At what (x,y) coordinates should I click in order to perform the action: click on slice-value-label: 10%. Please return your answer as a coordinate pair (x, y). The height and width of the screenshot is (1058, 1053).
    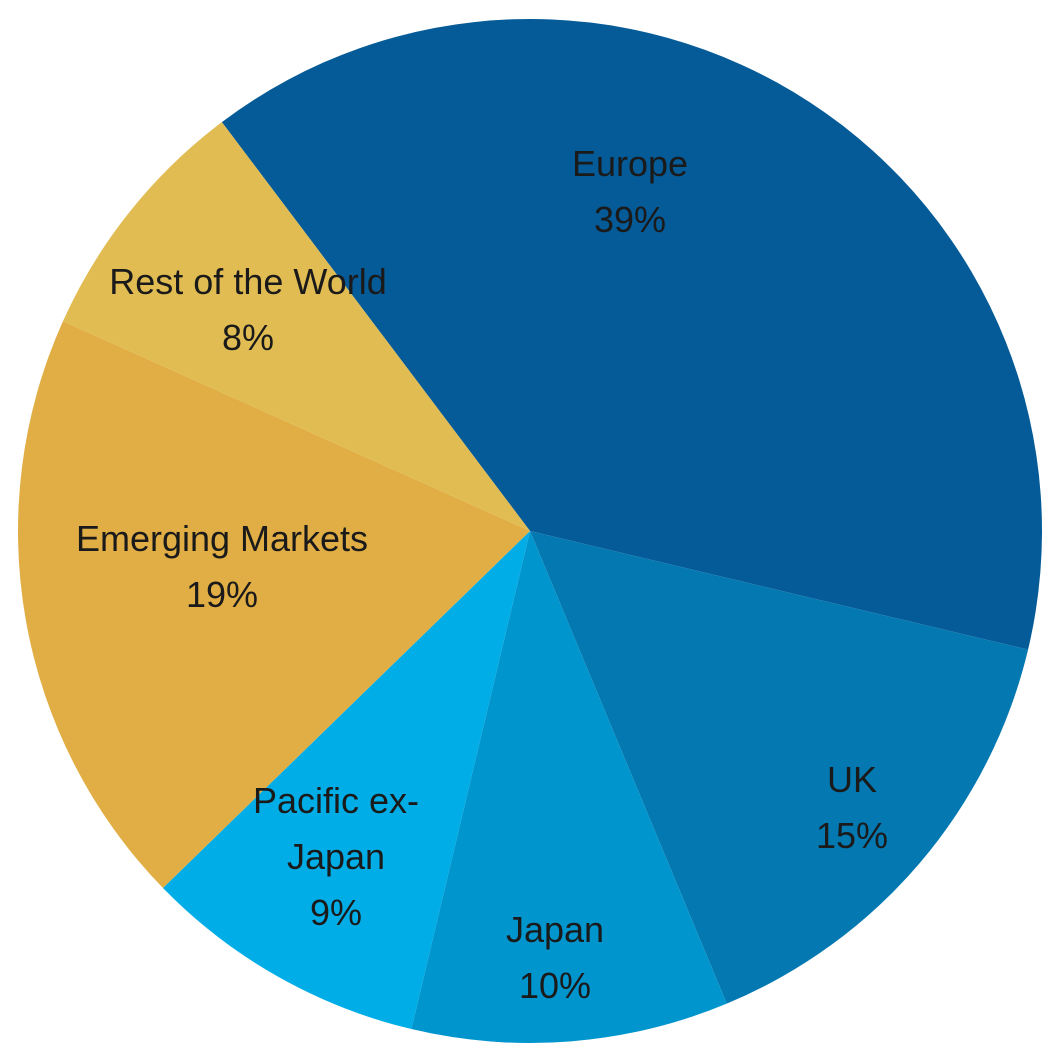
    Looking at the image, I should click on (555, 985).